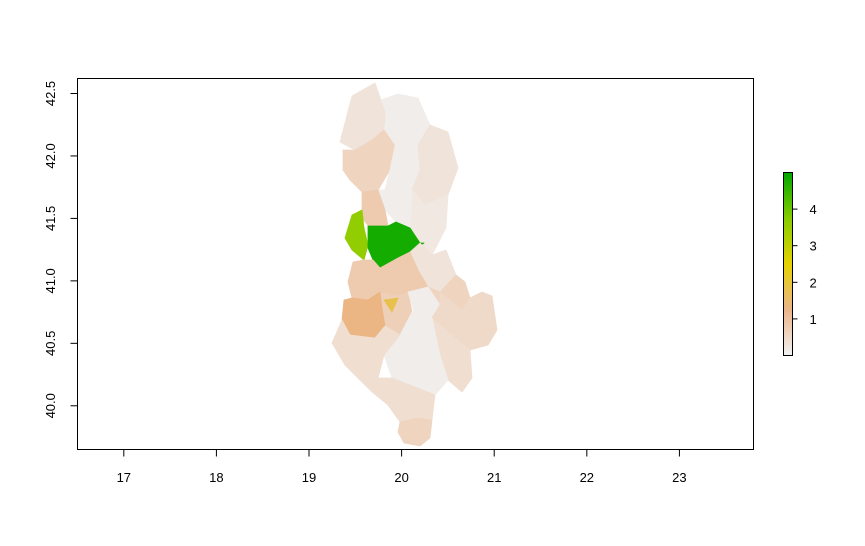  What do you see at coordinates (50, 218) in the screenshot?
I see `y-tick-label: 41.5` at bounding box center [50, 218].